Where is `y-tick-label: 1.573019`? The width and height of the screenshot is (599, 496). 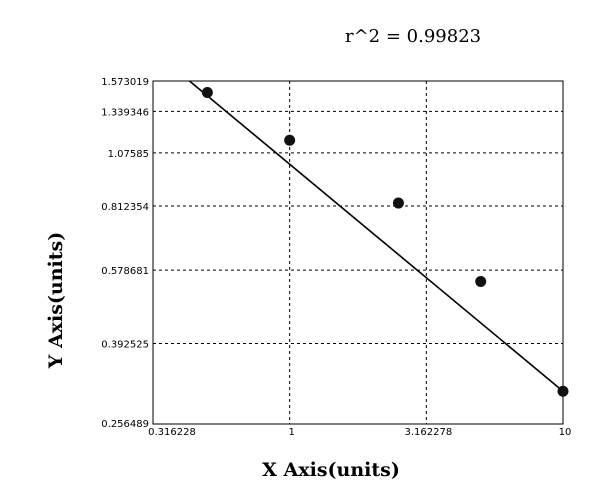
y-tick-label: 1.573019 is located at coordinates (125, 82).